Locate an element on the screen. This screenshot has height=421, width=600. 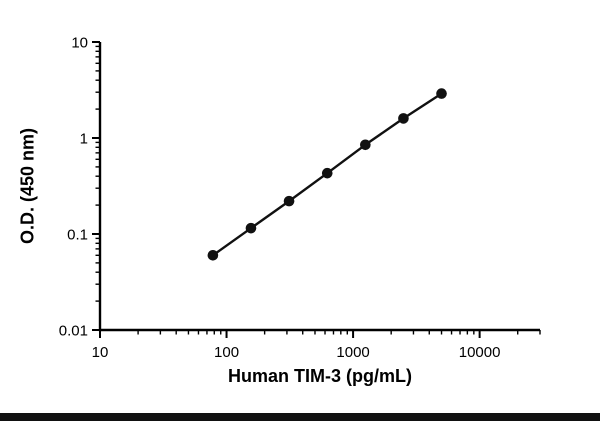
y-tick-label: 0.01 is located at coordinates (73, 331).